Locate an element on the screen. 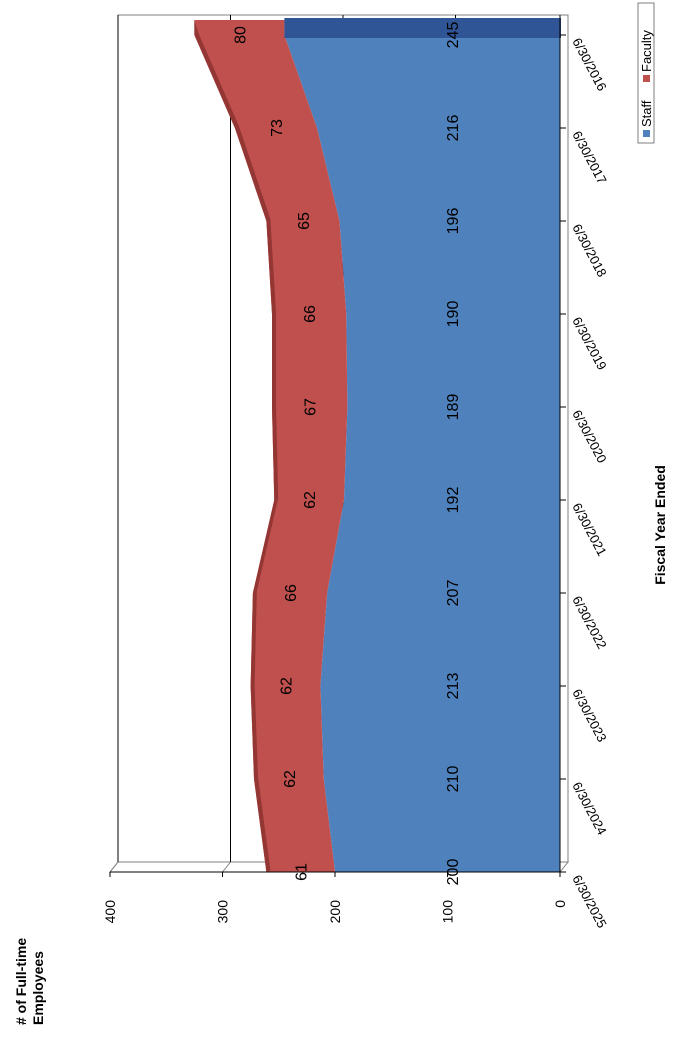  staff-value-label: 216 is located at coordinates (453, 128).